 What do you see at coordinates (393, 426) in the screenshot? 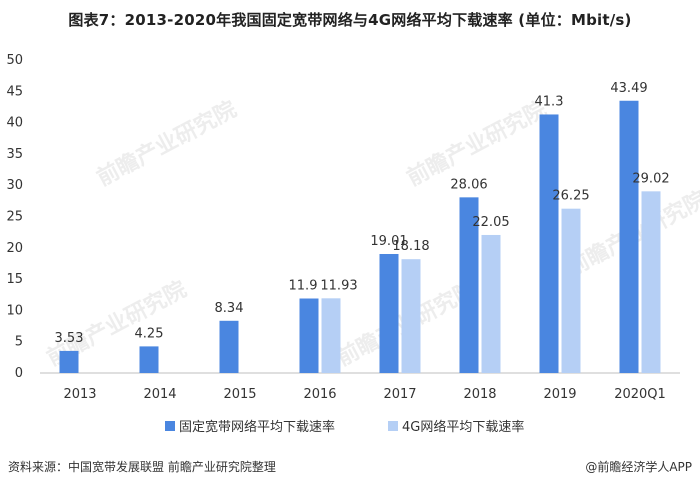
I see `legend-4g-swatch` at bounding box center [393, 426].